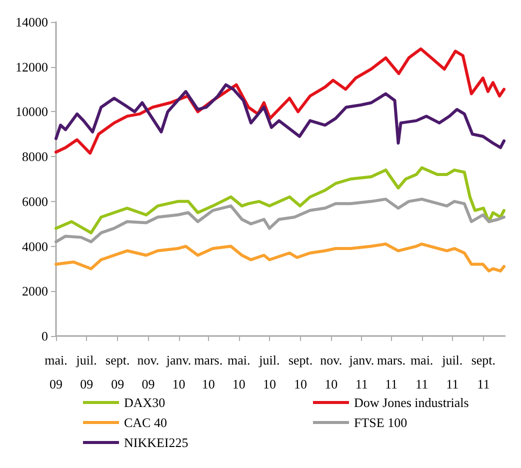  I want to click on y-tick-label: 6000, so click(35, 201).